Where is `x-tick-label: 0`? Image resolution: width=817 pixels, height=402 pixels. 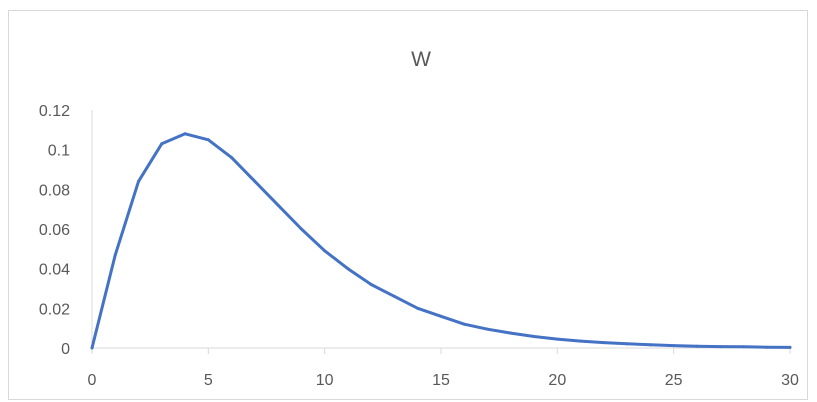 x-tick-label: 0 is located at coordinates (92, 380).